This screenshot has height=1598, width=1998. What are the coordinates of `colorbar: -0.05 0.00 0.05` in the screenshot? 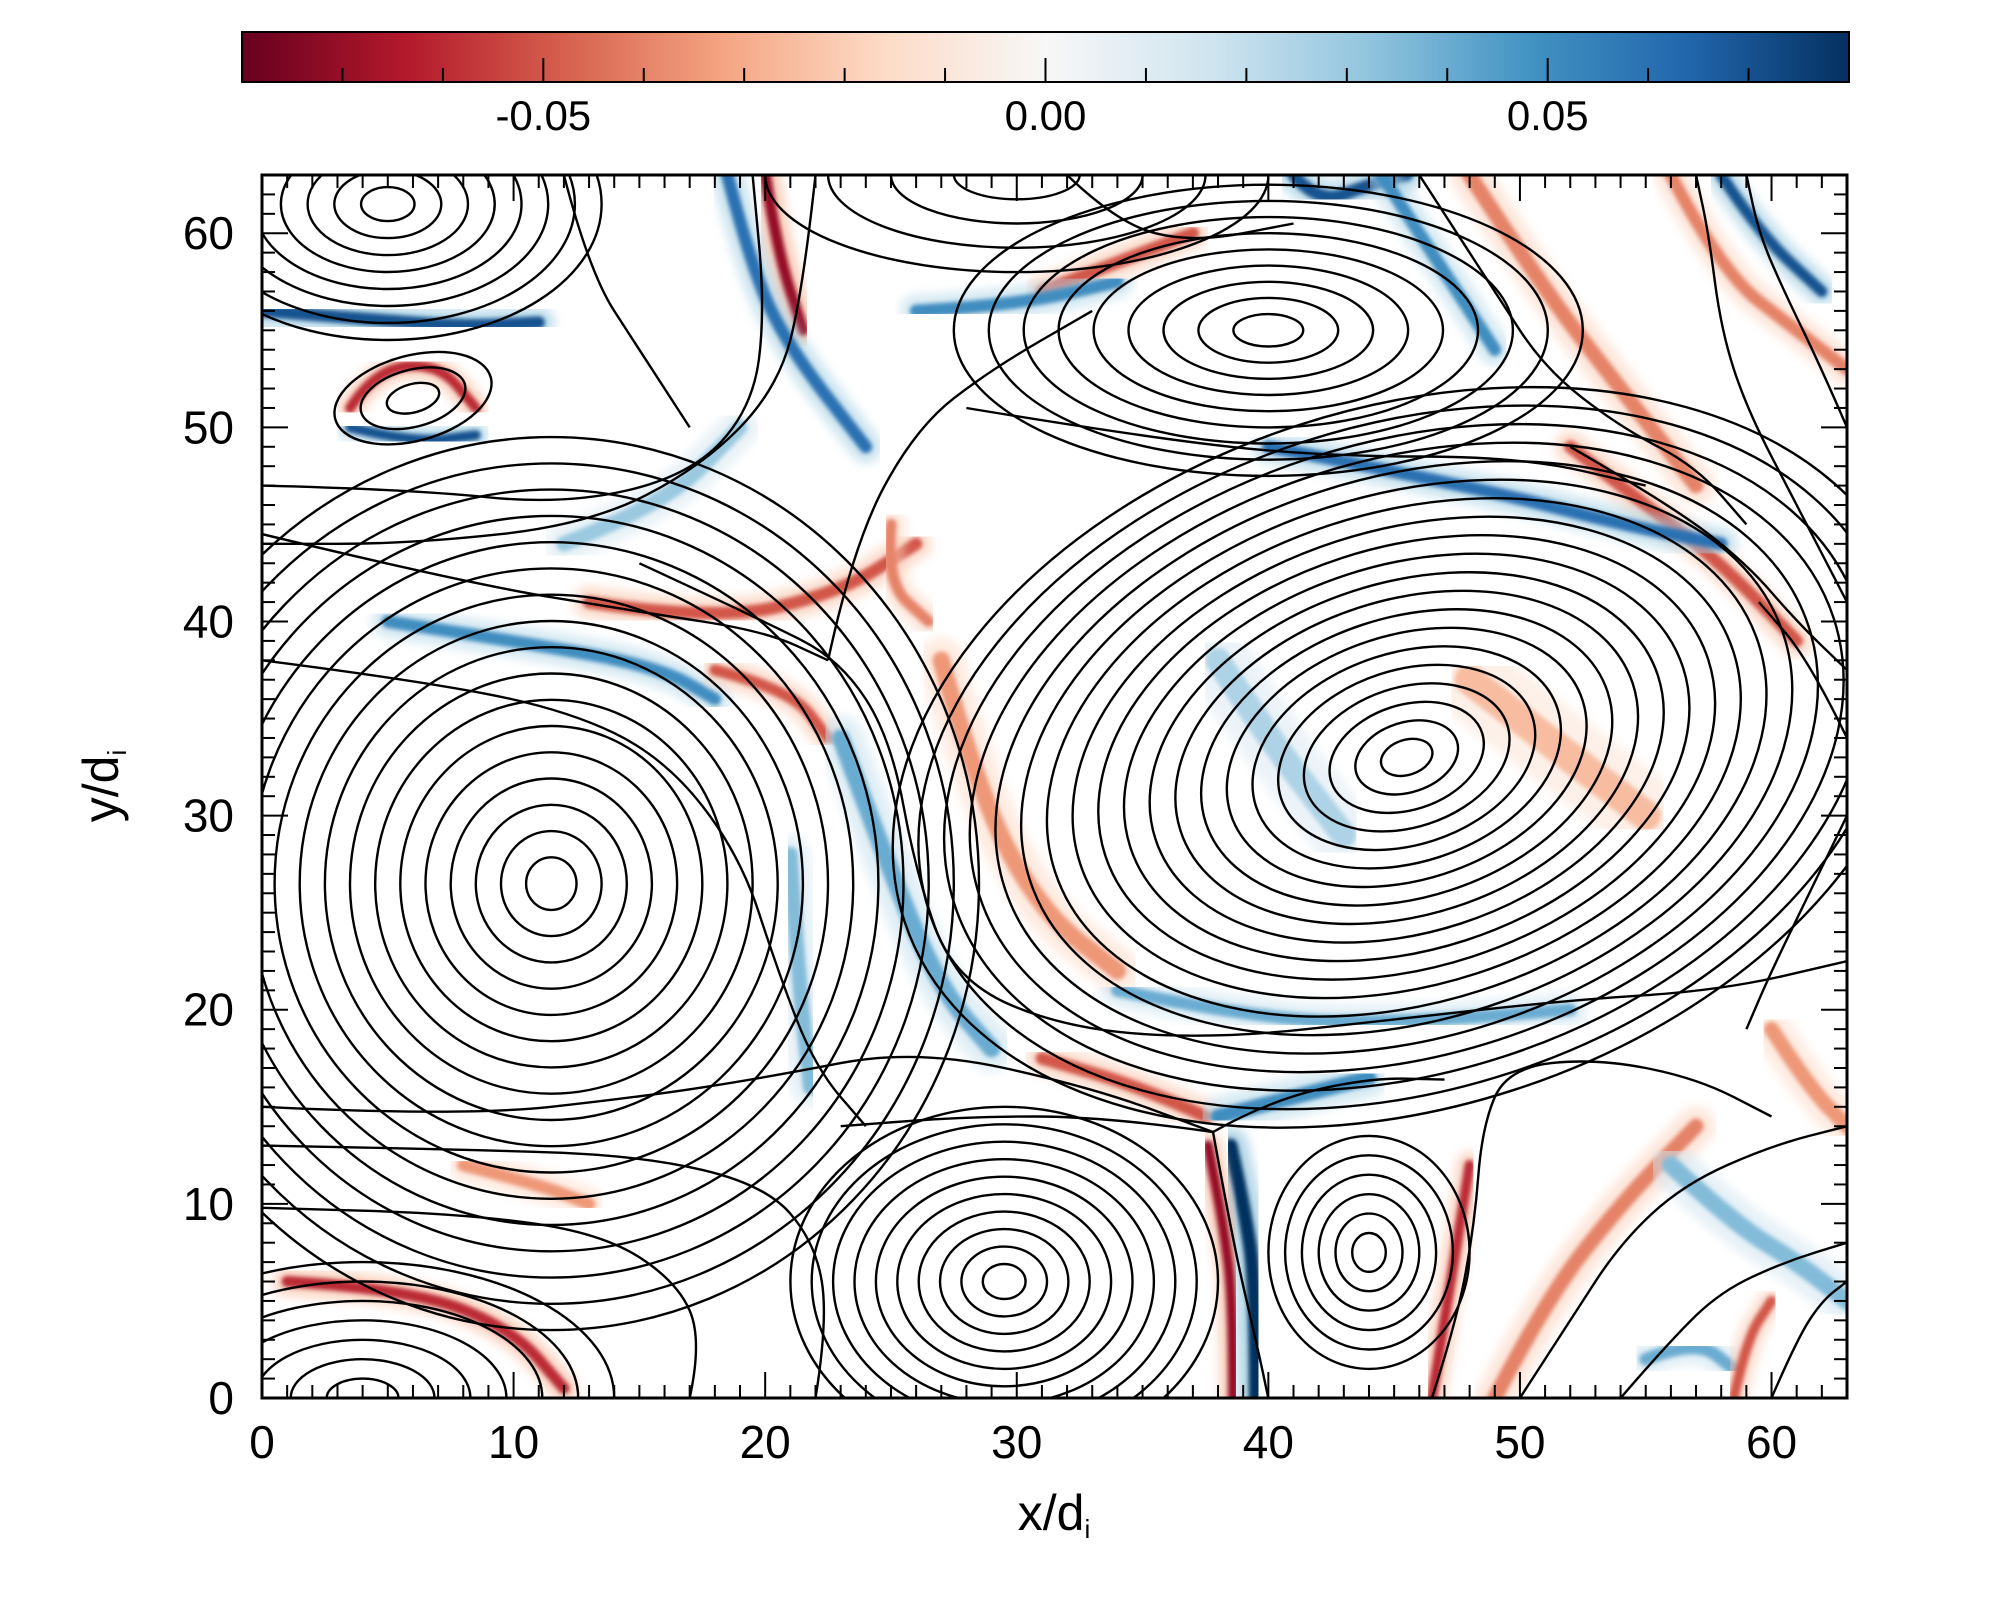 It's located at (1045, 85).